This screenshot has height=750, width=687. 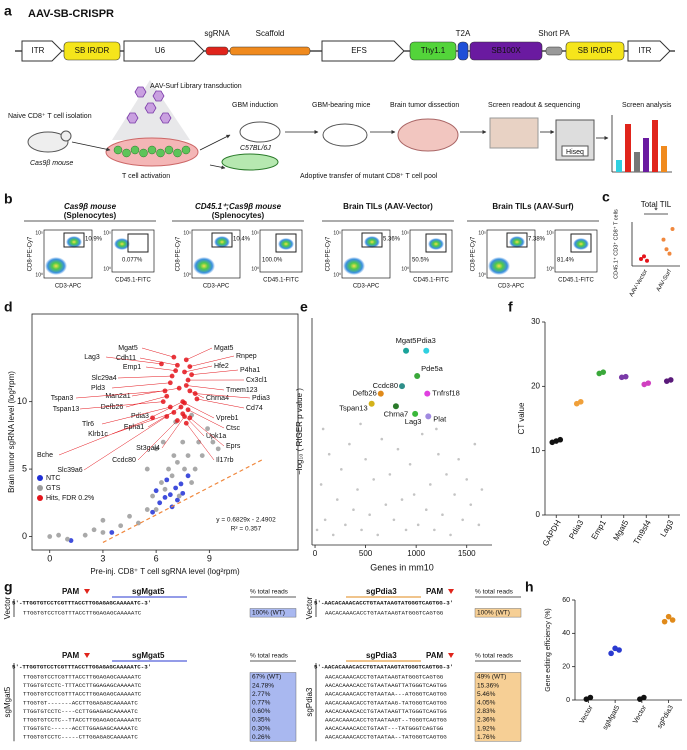 What do you see at coordinates (405, 269) in the screenshot?
I see `tick-label: 10⁰` at bounding box center [405, 269].